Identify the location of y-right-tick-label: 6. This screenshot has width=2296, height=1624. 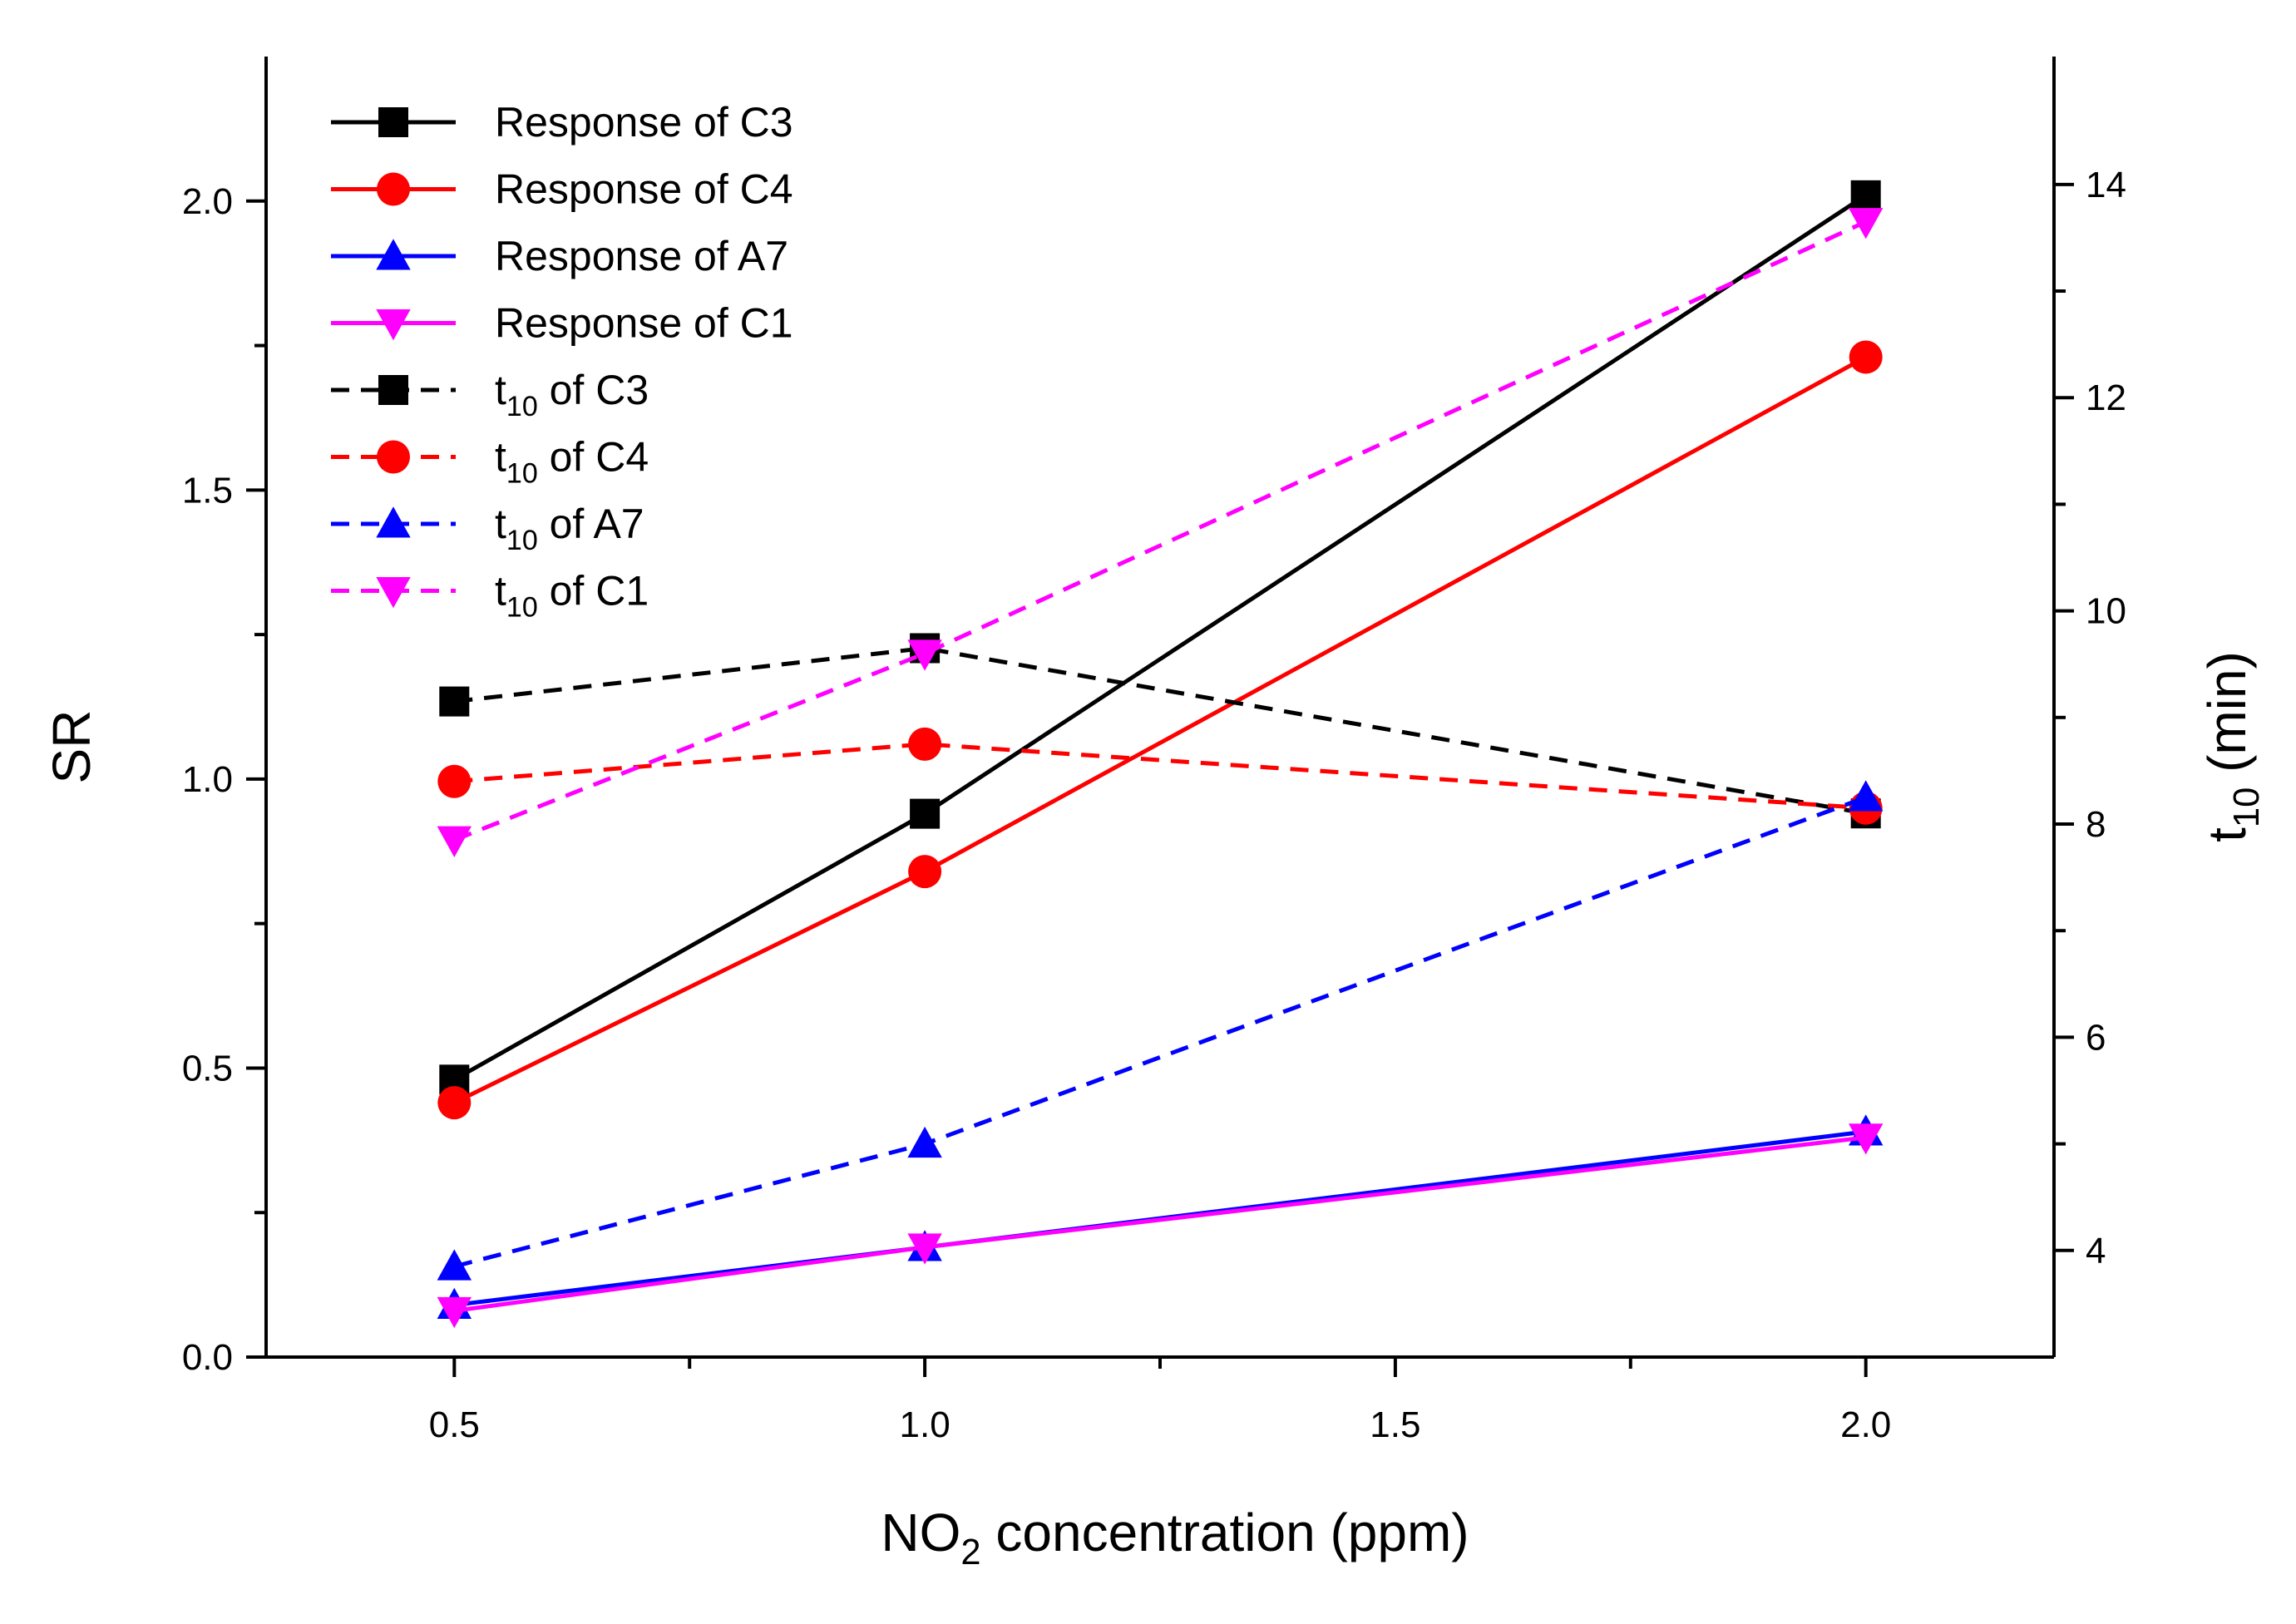
(2096, 1037).